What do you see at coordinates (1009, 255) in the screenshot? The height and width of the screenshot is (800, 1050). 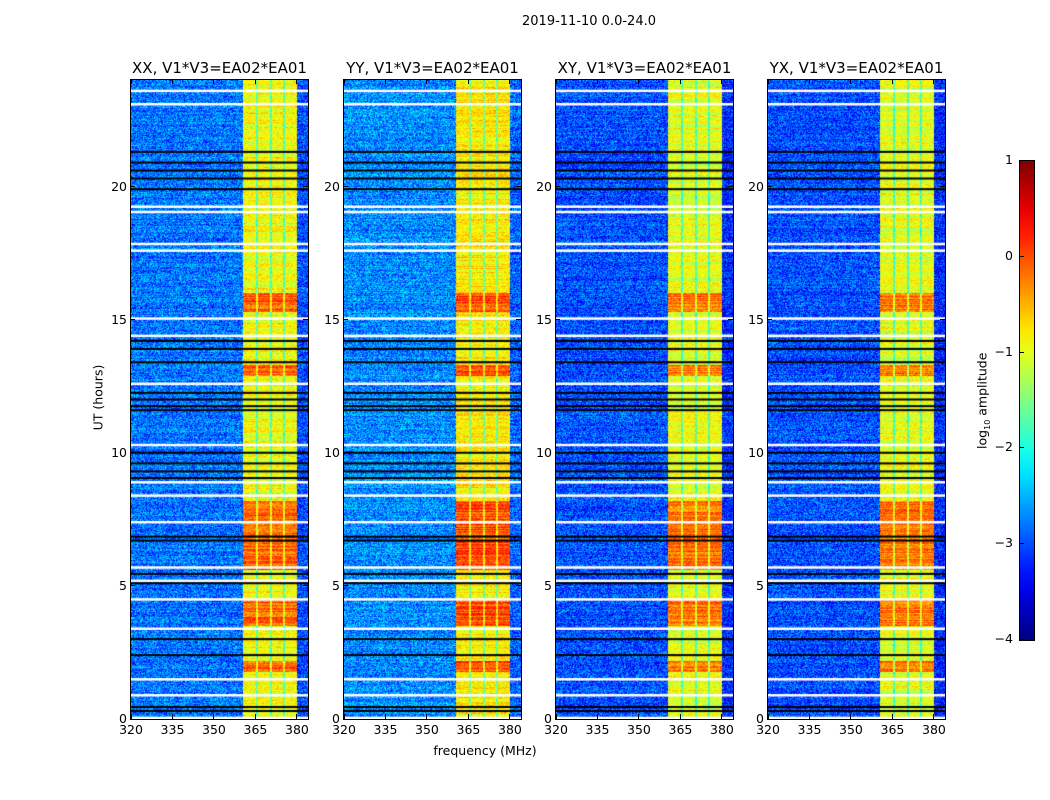 I see `colorbar-tick-label: 0` at bounding box center [1009, 255].